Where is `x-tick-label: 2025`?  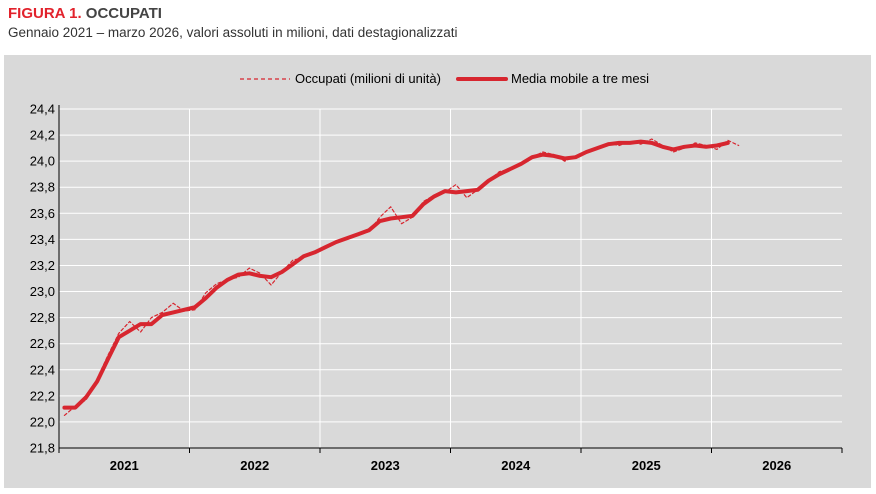 x-tick-label: 2025 is located at coordinates (646, 465).